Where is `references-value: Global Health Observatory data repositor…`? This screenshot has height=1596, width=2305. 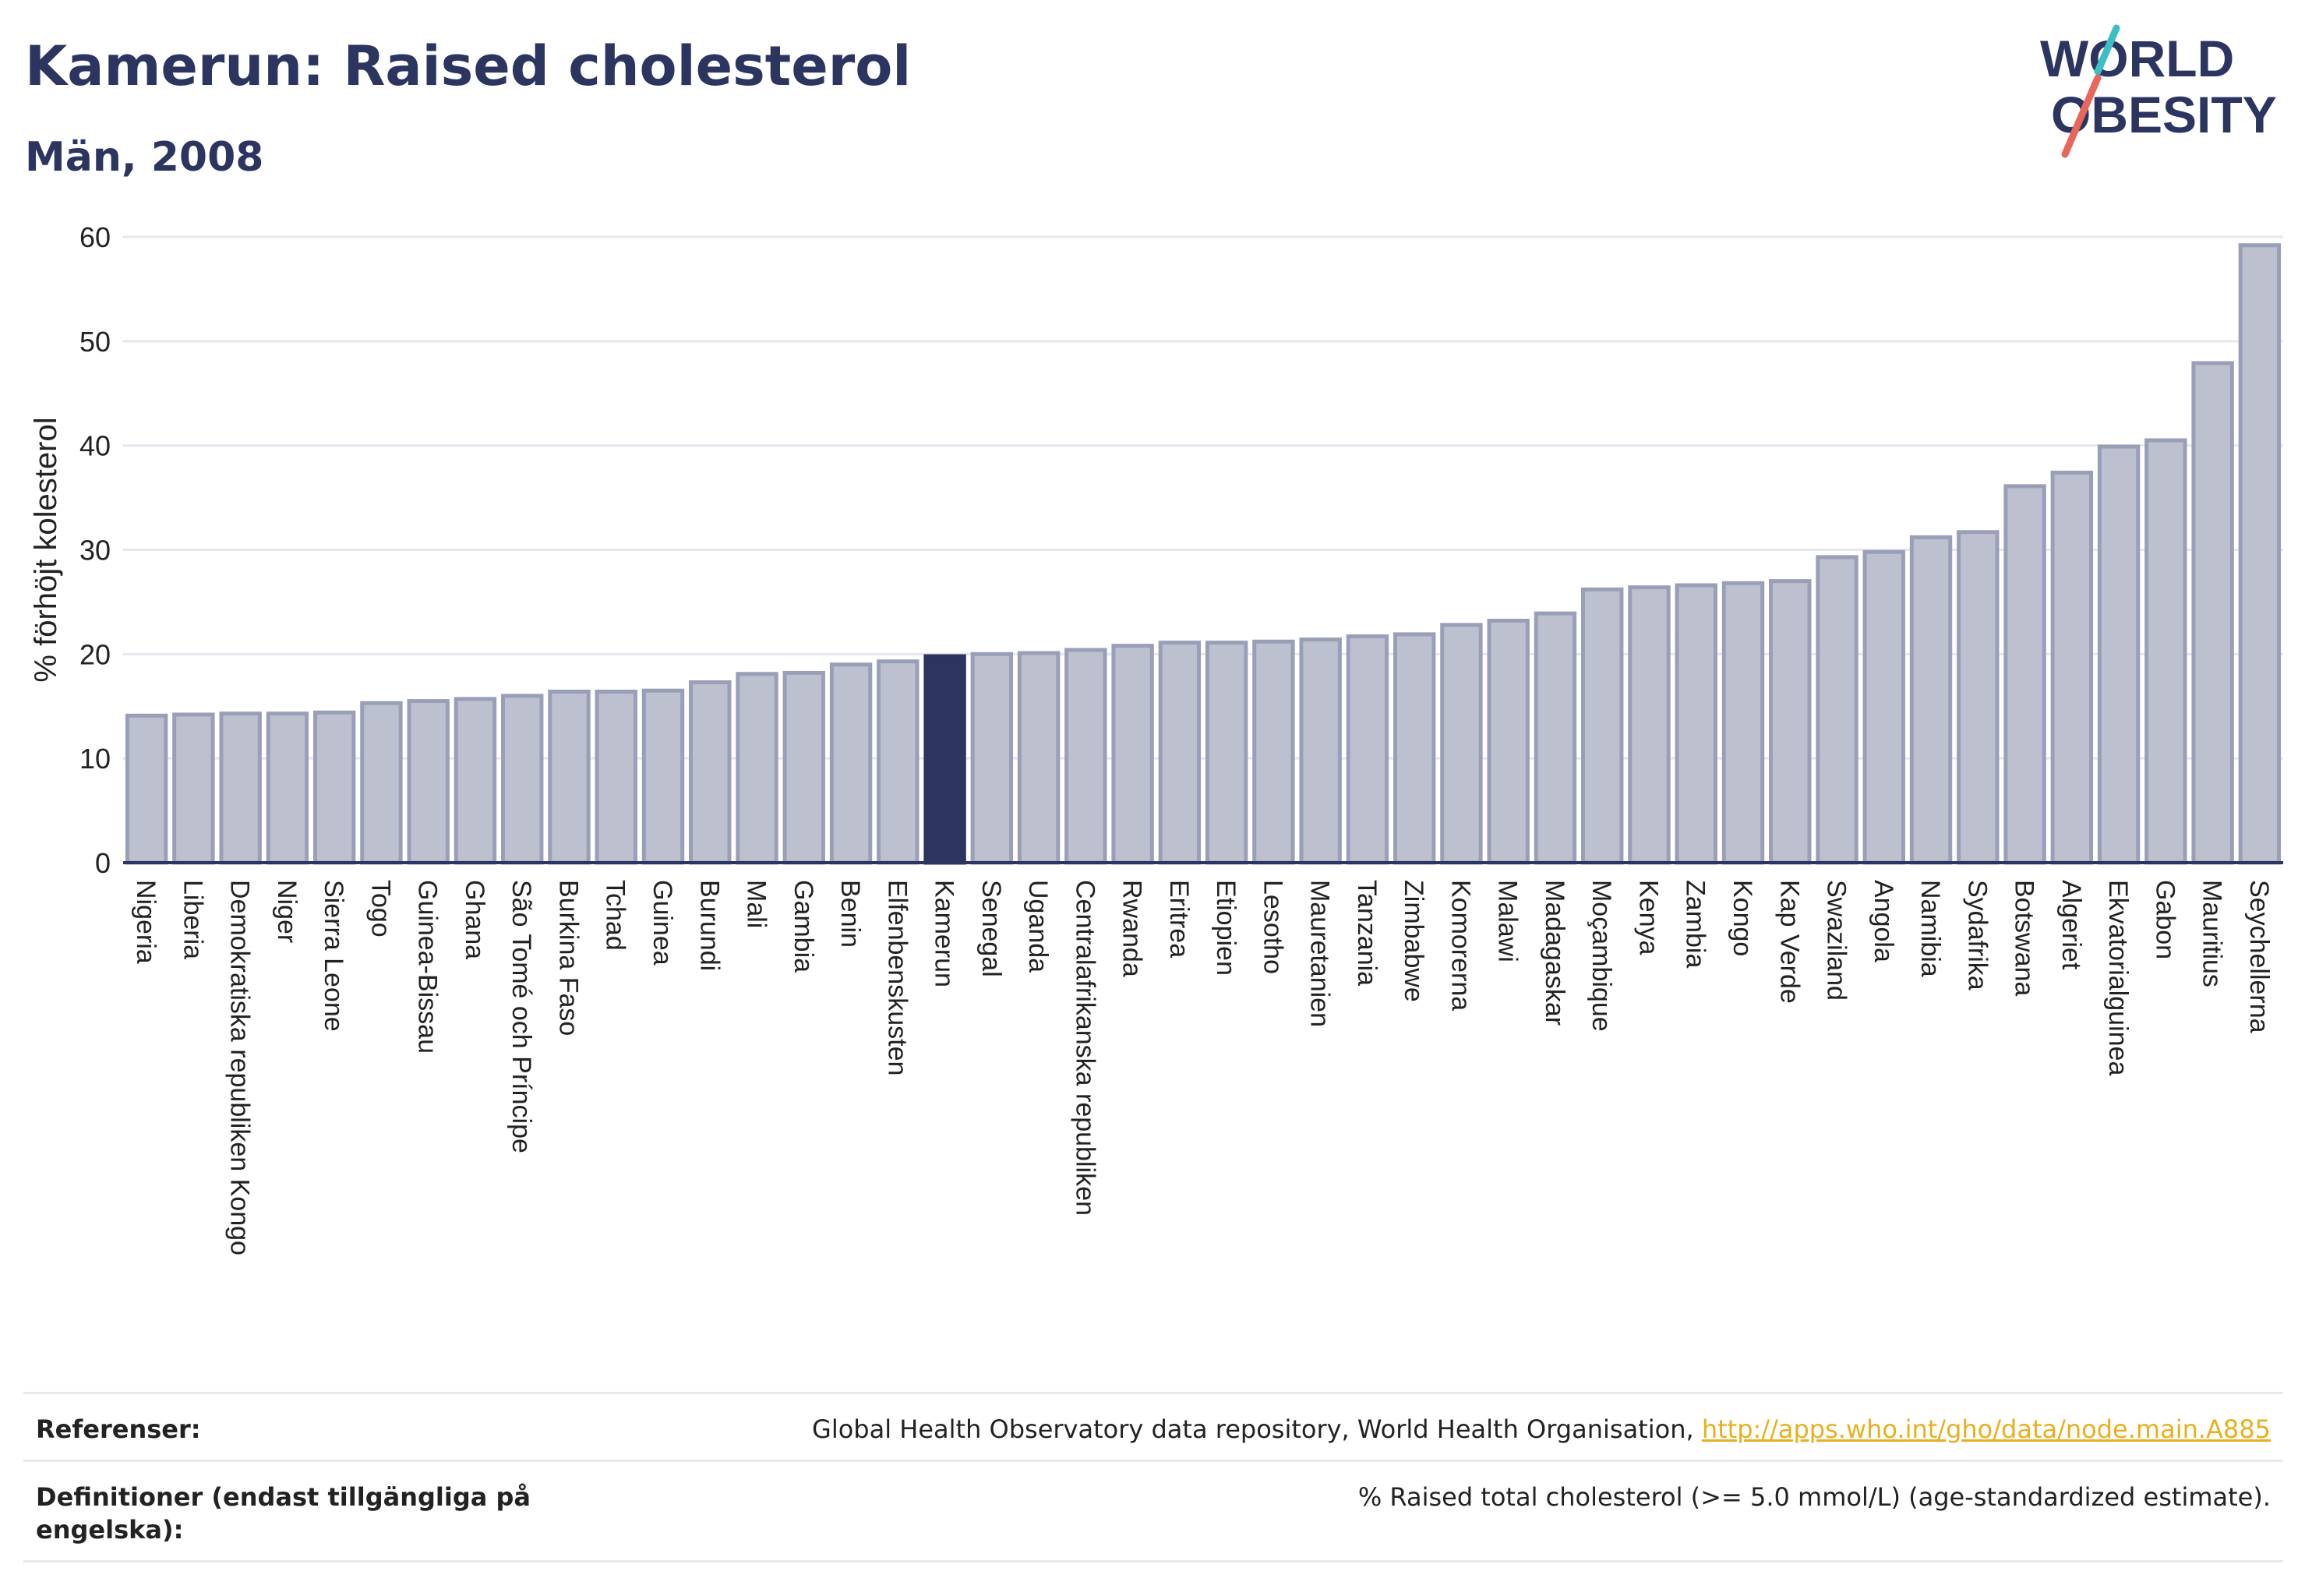
references-value: Global Health Observatory data repositor… is located at coordinates (1541, 1429).